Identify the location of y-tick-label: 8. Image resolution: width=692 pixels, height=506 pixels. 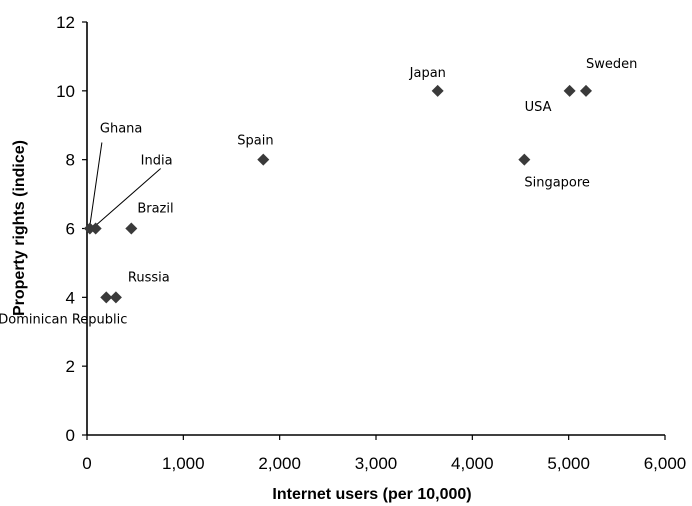
(70, 160).